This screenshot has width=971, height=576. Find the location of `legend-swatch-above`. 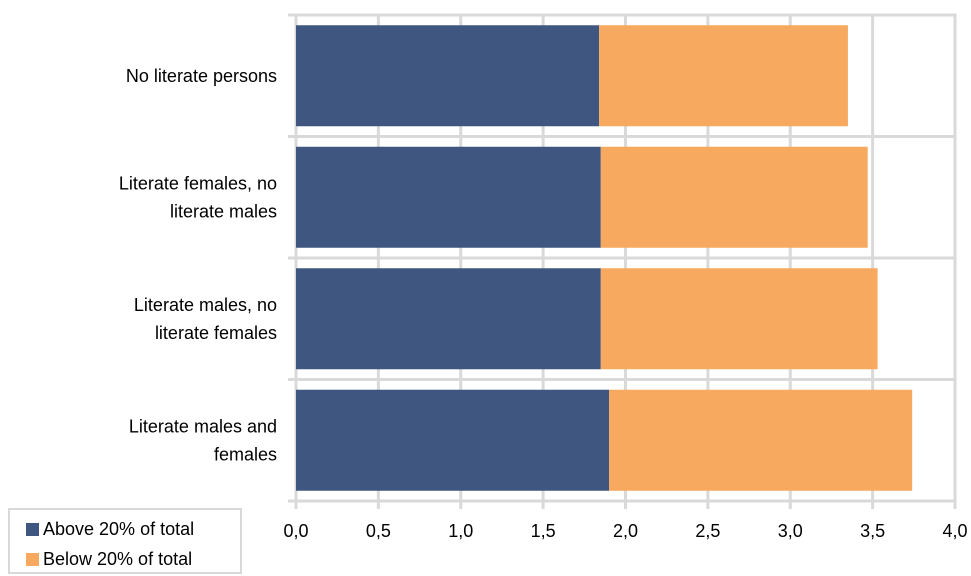

legend-swatch-above is located at coordinates (32, 529).